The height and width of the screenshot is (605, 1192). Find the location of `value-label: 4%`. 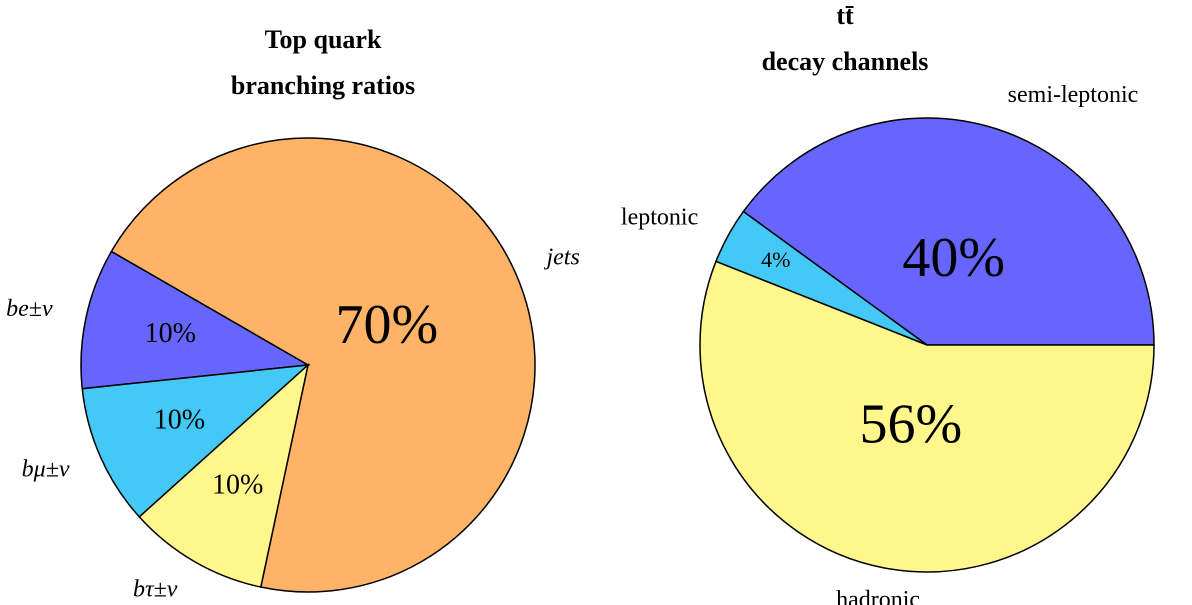

value-label: 4% is located at coordinates (775, 259).